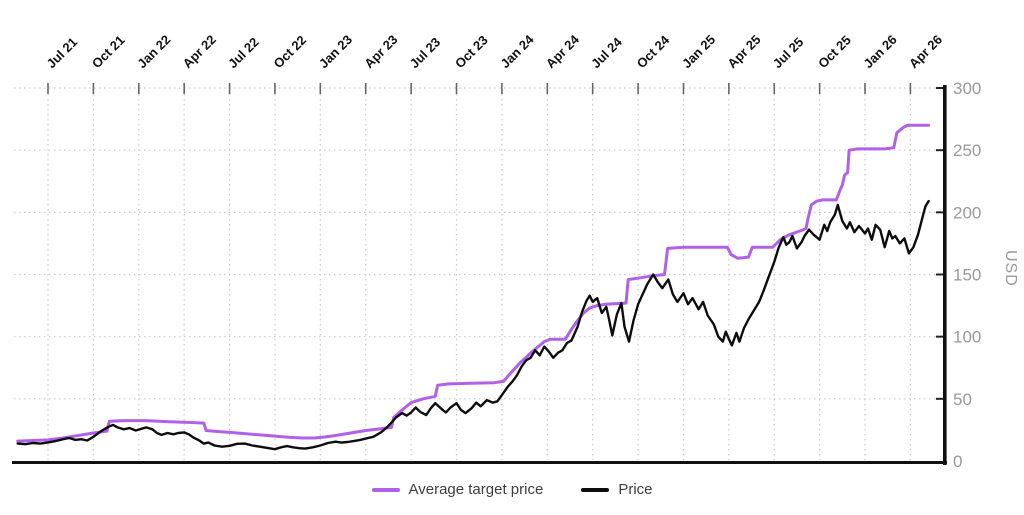 The width and height of the screenshot is (1024, 515). I want to click on x-axis-label: Apr 23, so click(380, 51).